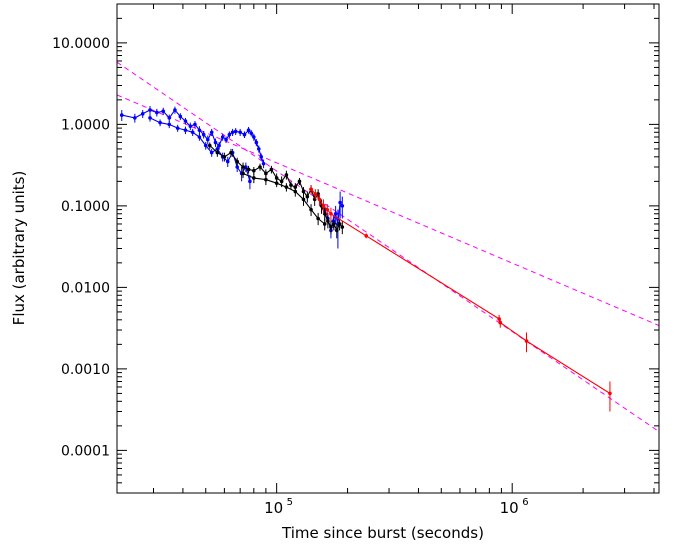 This screenshot has height=546, width=677. I want to click on y-tick-label: 10.0000, so click(81, 44).